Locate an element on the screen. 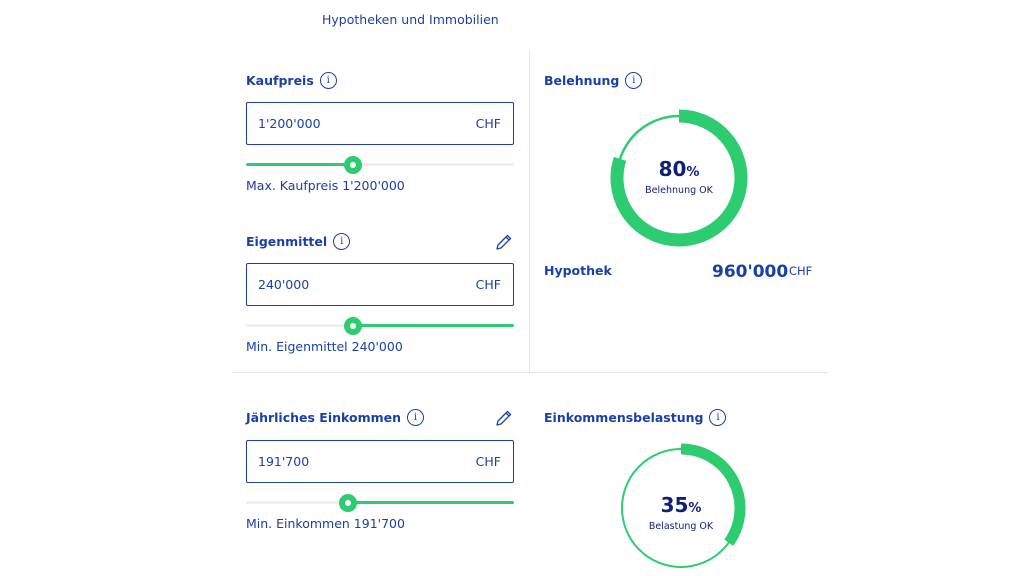 The height and width of the screenshot is (576, 1024). belastung-status: Belastung OK is located at coordinates (681, 526).